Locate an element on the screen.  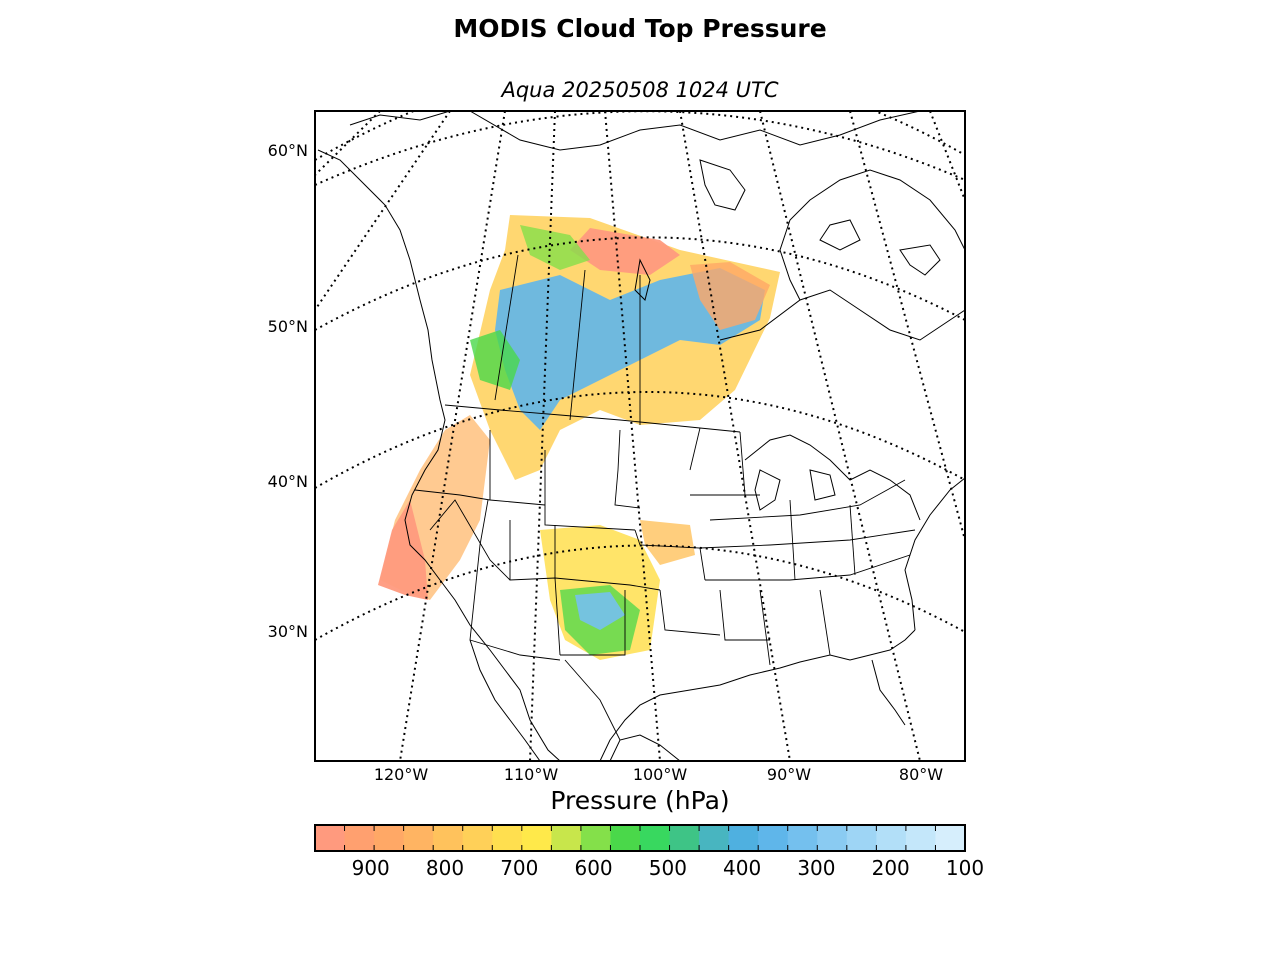
colorbar-tick-label: 200 is located at coordinates (890, 868).